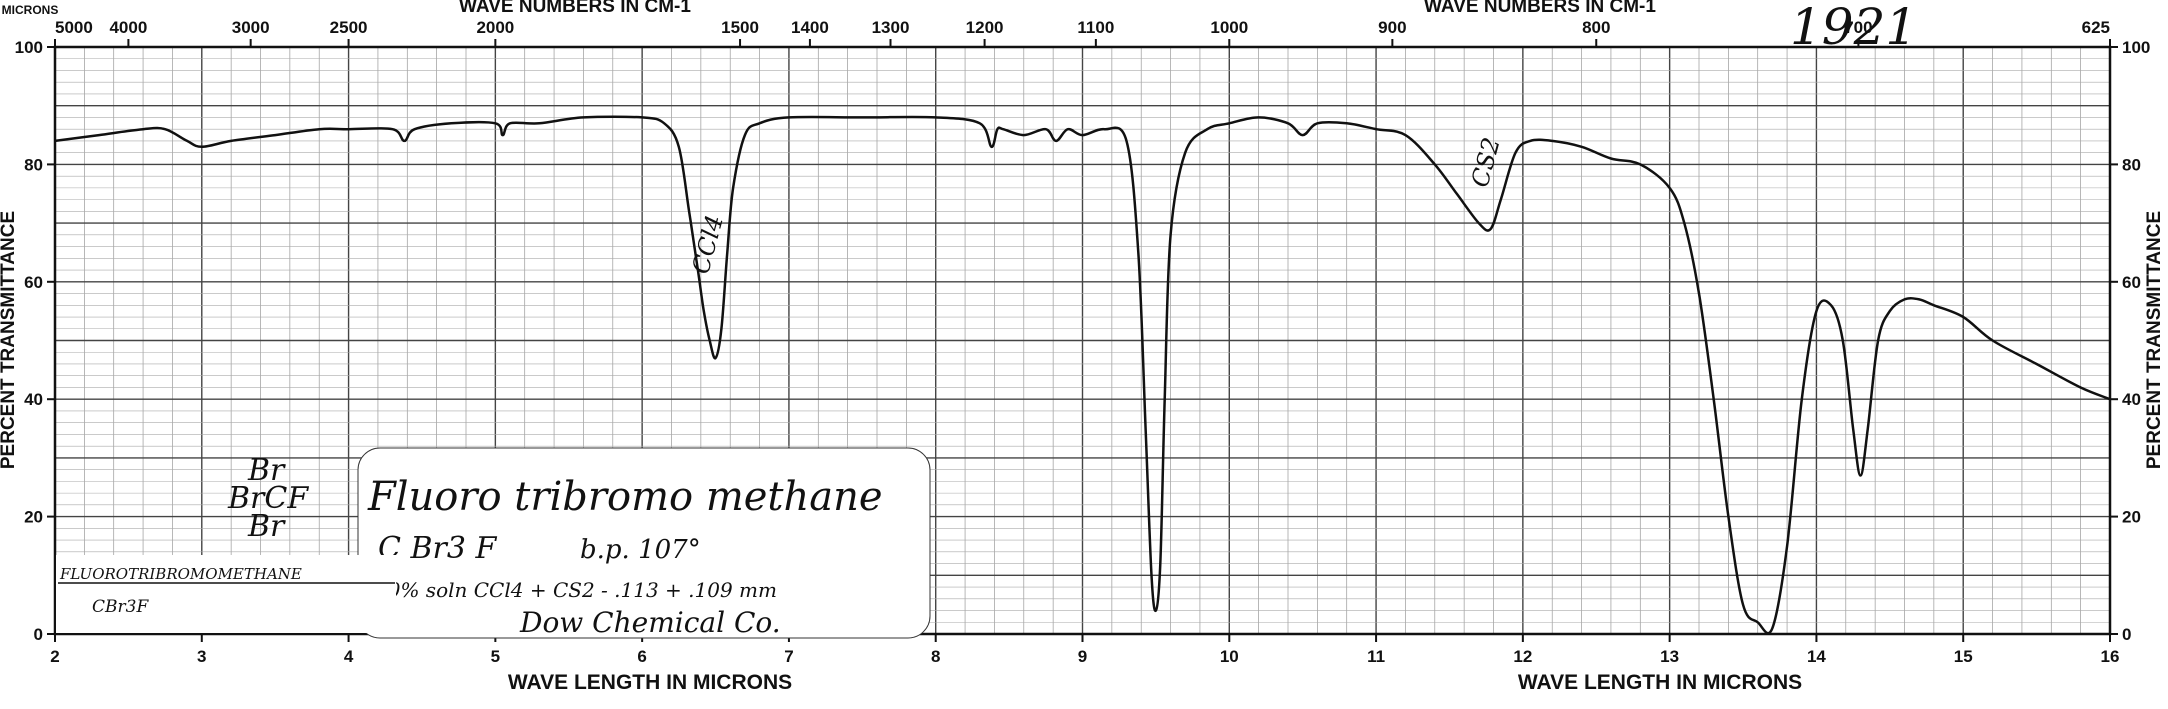 Image resolution: width=2168 pixels, height=709 pixels. I want to click on y-tick-label-left: 80, so click(33, 164).